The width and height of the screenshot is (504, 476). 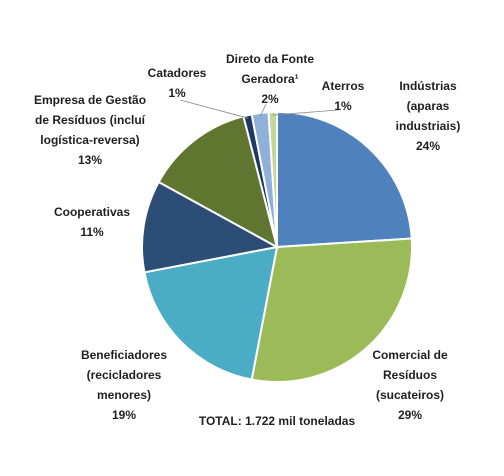 What do you see at coordinates (90, 120) in the screenshot?
I see `slice-label: de Resíduos (incluí` at bounding box center [90, 120].